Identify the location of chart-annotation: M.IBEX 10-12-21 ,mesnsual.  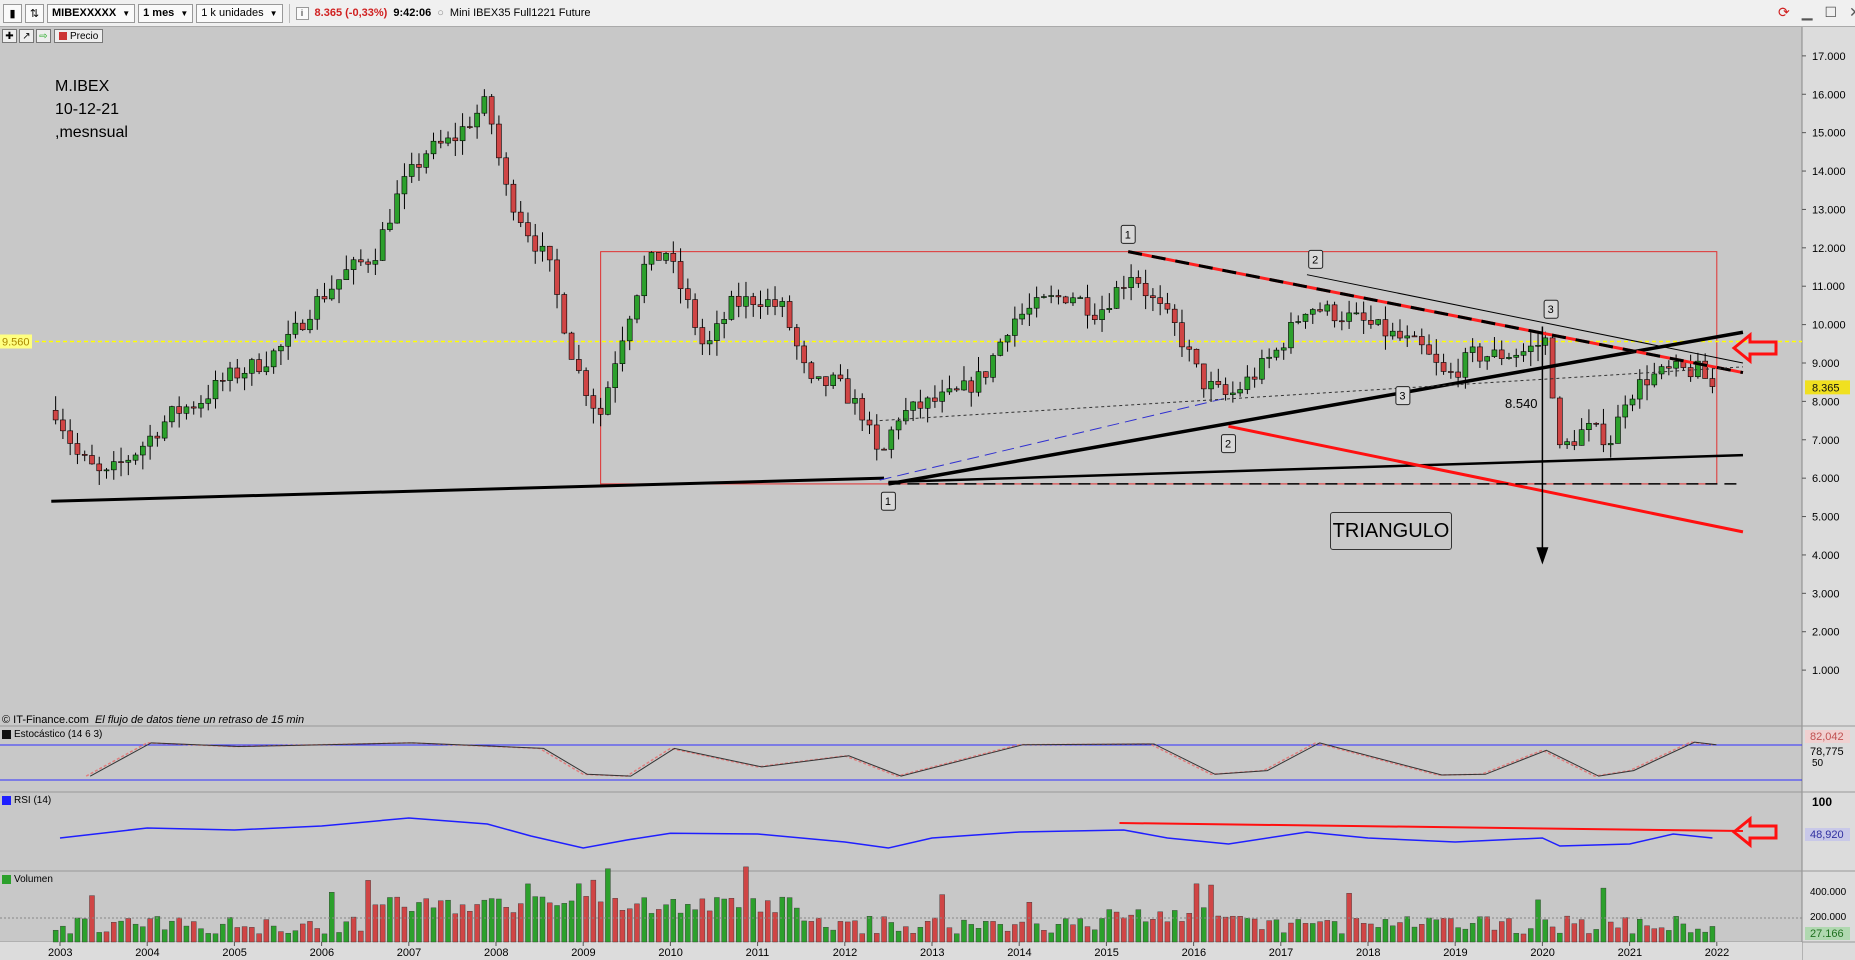
(91, 109).